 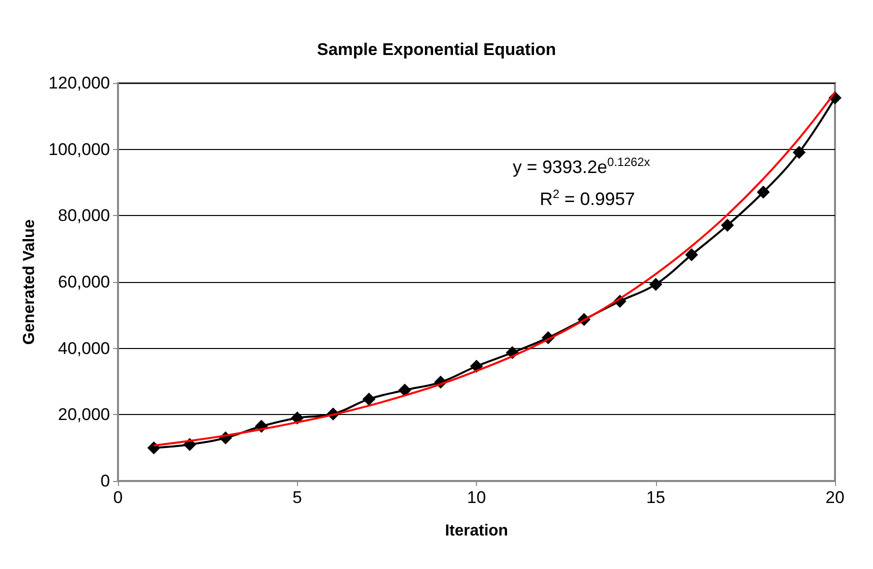 What do you see at coordinates (79, 149) in the screenshot?
I see `y-tick-label: 100,000` at bounding box center [79, 149].